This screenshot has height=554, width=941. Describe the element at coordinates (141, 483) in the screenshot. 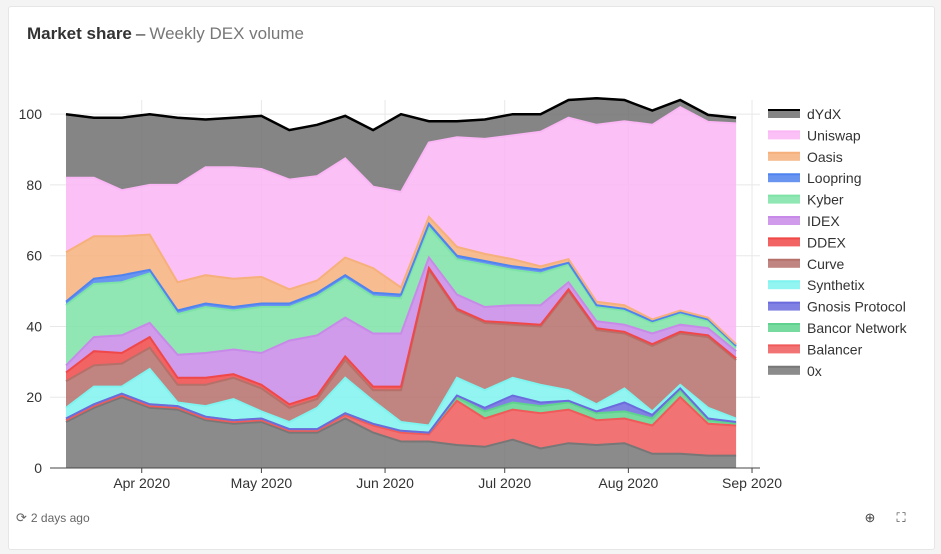

I see `x-tick-label: Apr 2020` at that location.